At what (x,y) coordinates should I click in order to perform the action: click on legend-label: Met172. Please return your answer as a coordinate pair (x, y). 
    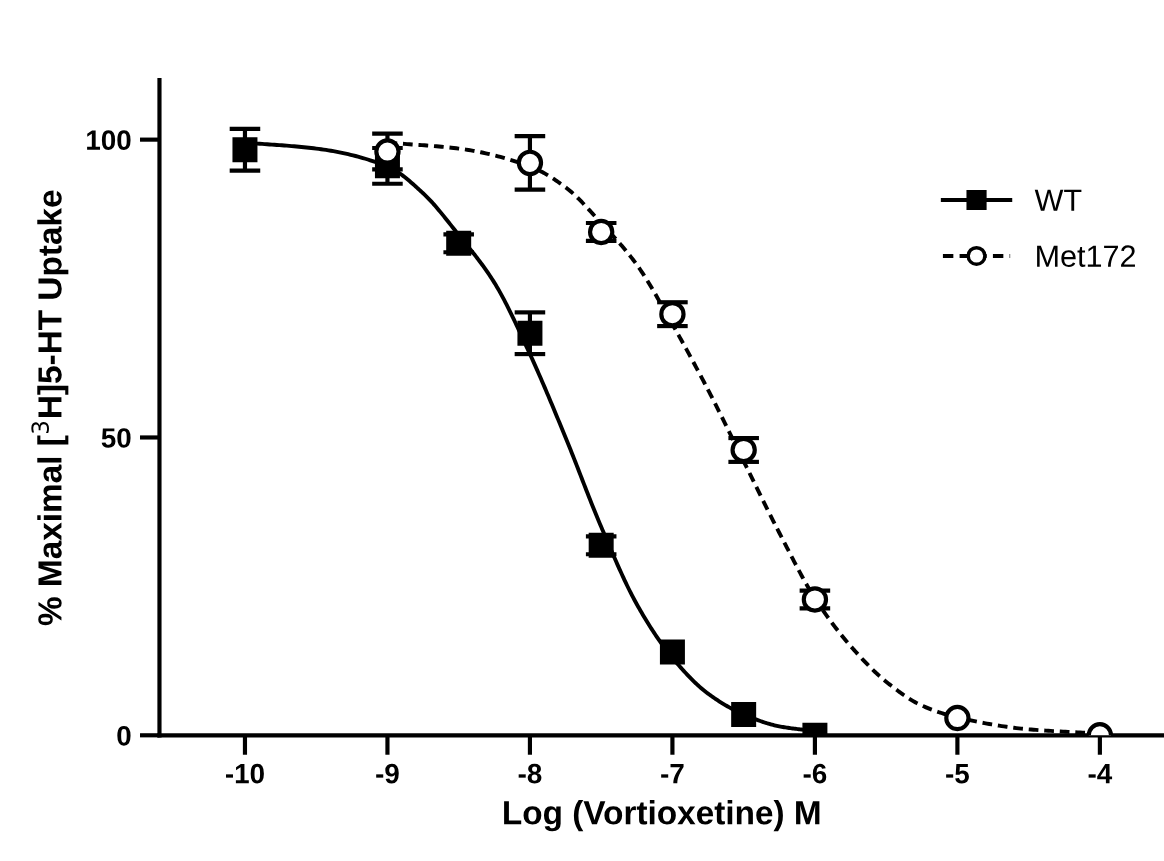
    Looking at the image, I should click on (1086, 256).